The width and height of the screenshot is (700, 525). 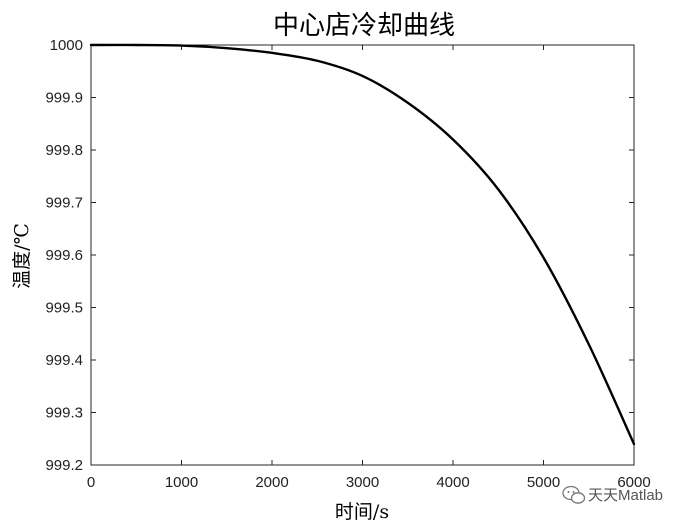 What do you see at coordinates (66, 45) in the screenshot?
I see `y-tick-label: 1000` at bounding box center [66, 45].